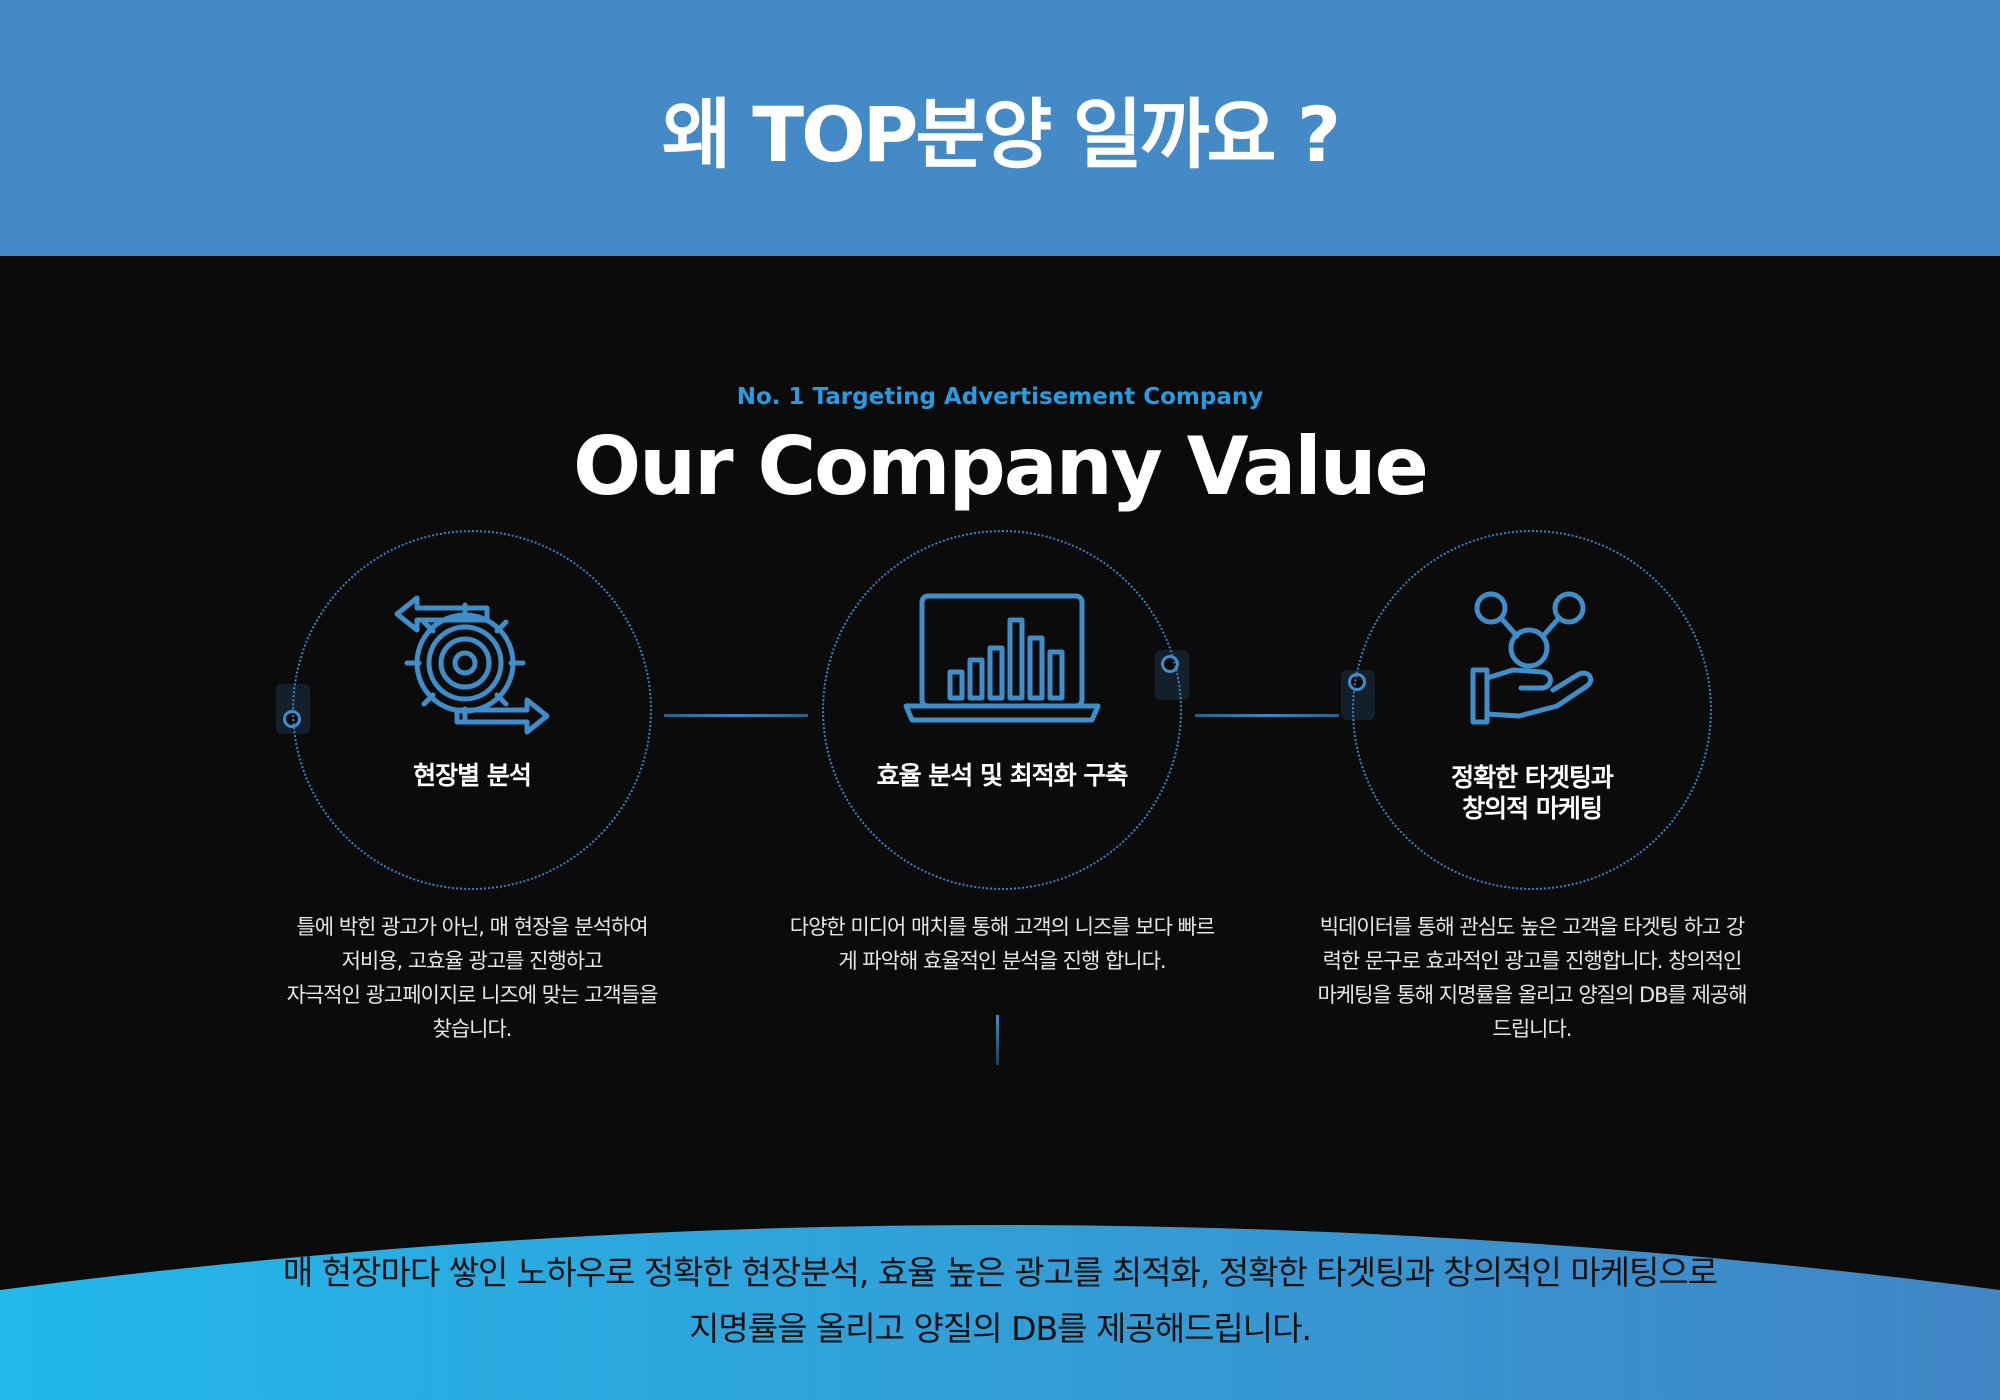 This screenshot has width=2000, height=1400. I want to click on value-label-line: 효율 분석 및 최적화 구축, so click(1002, 775).